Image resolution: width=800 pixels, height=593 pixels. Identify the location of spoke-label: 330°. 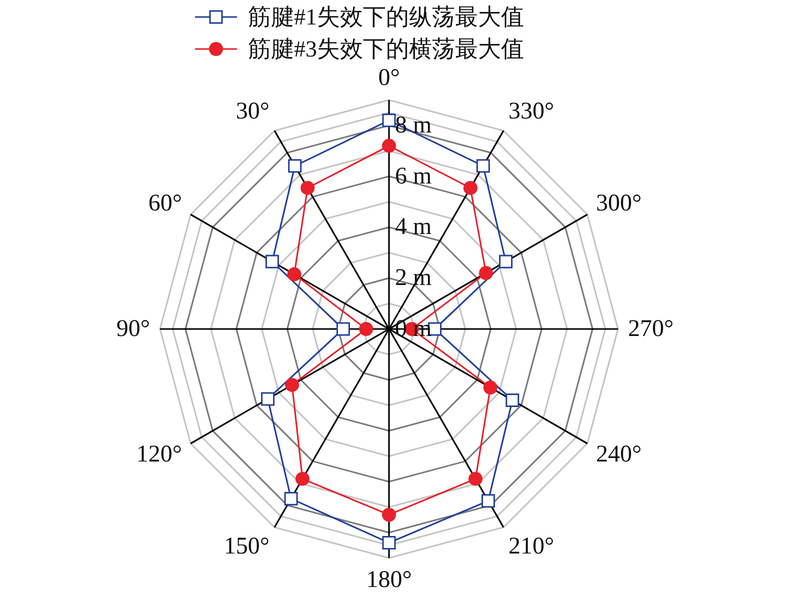
(531, 111).